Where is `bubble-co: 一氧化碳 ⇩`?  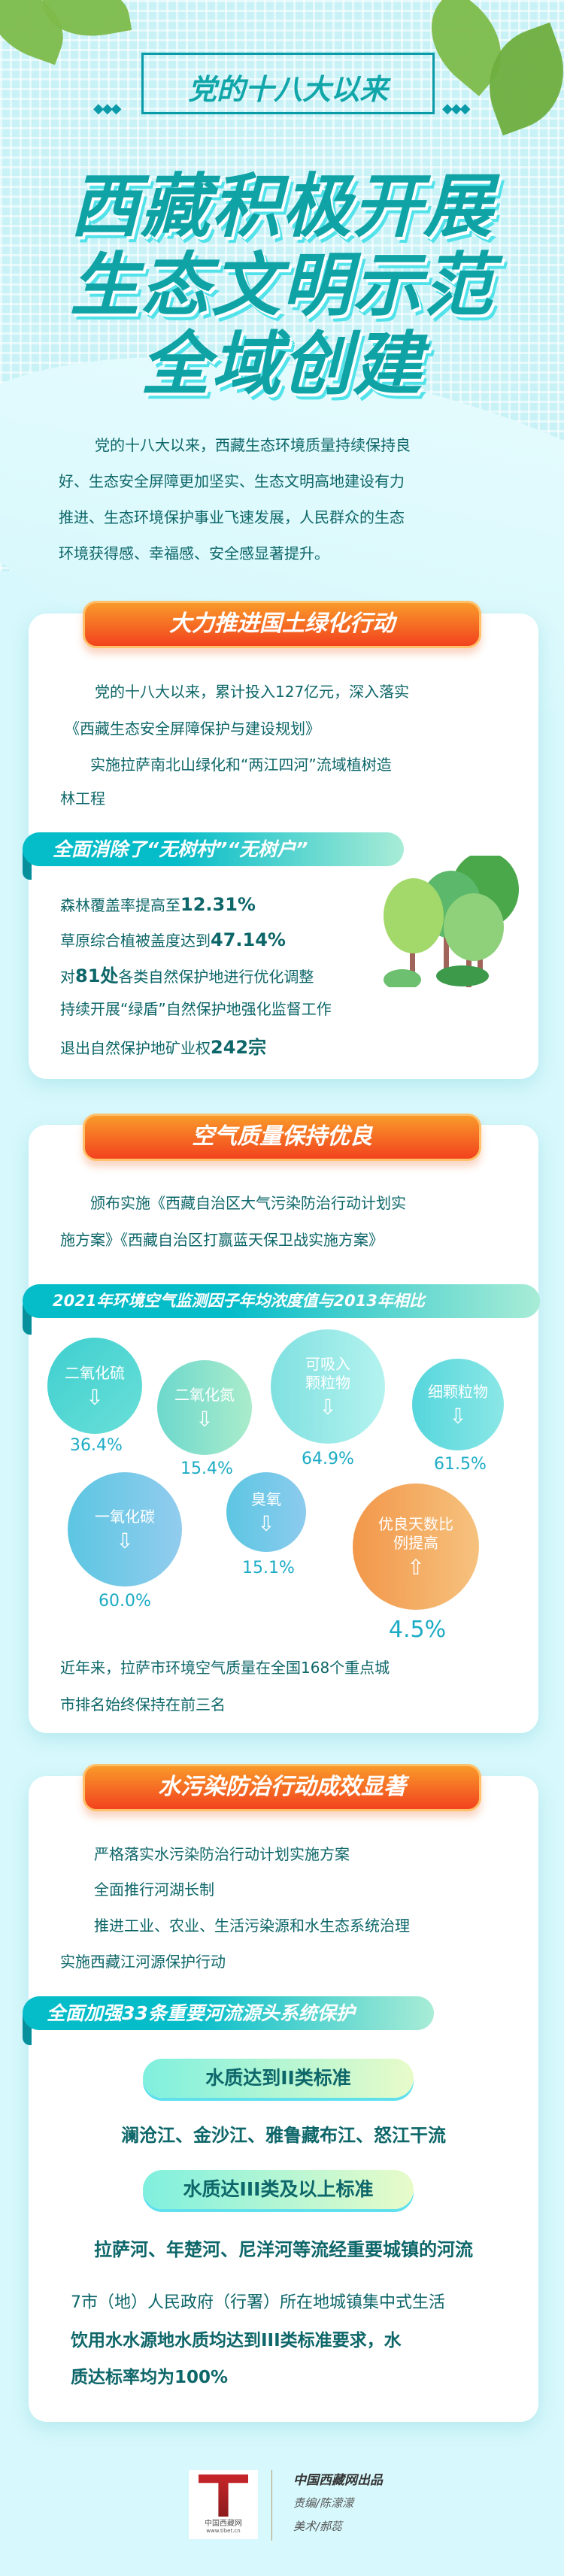
bubble-co: 一氧化碳 ⇩ is located at coordinates (125, 1529).